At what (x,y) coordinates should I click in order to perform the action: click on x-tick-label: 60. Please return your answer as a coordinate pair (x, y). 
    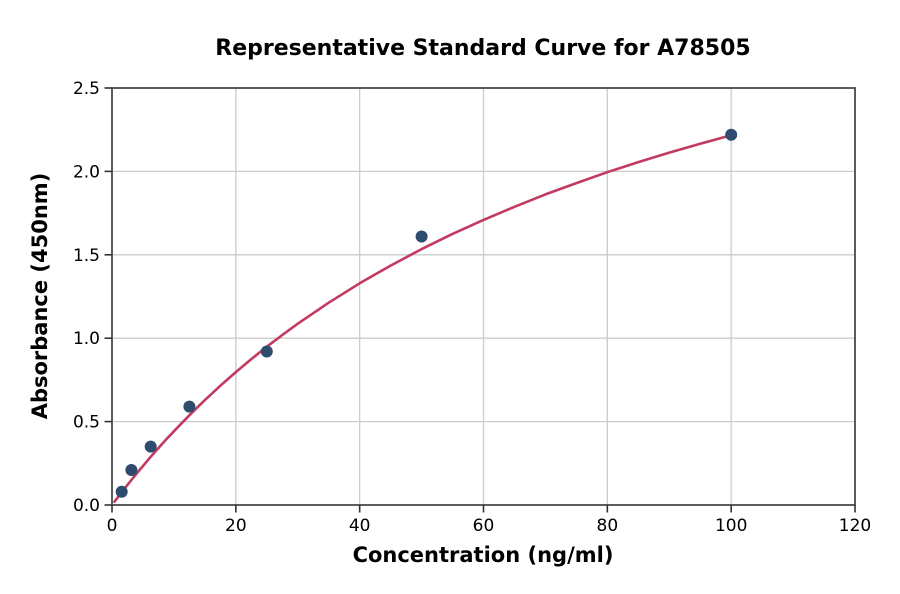
    Looking at the image, I should click on (484, 526).